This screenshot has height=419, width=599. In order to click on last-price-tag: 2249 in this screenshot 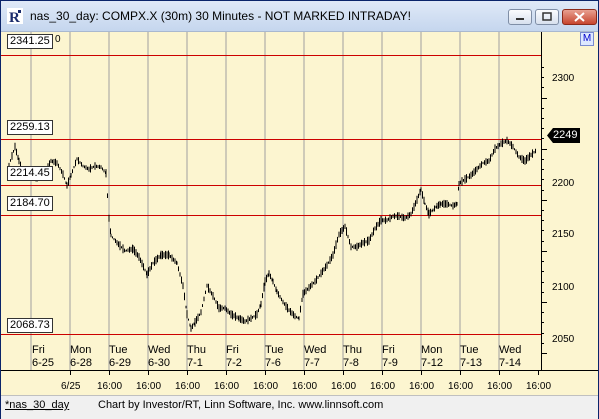, I will do `click(564, 135)`.